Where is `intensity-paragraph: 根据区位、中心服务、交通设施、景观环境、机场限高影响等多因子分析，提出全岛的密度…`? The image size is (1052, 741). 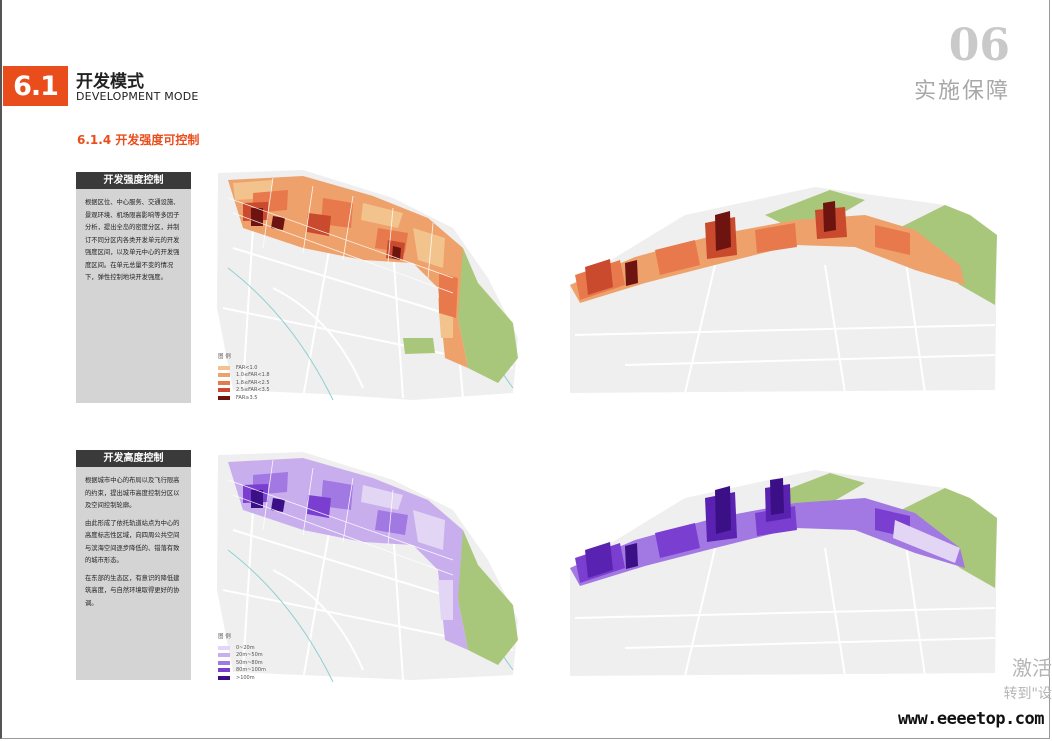
intensity-paragraph: 根据区位、中心服务、交通设施、景观环境、机场限高影响等多因子分析，提出全岛的密度… is located at coordinates (132, 240).